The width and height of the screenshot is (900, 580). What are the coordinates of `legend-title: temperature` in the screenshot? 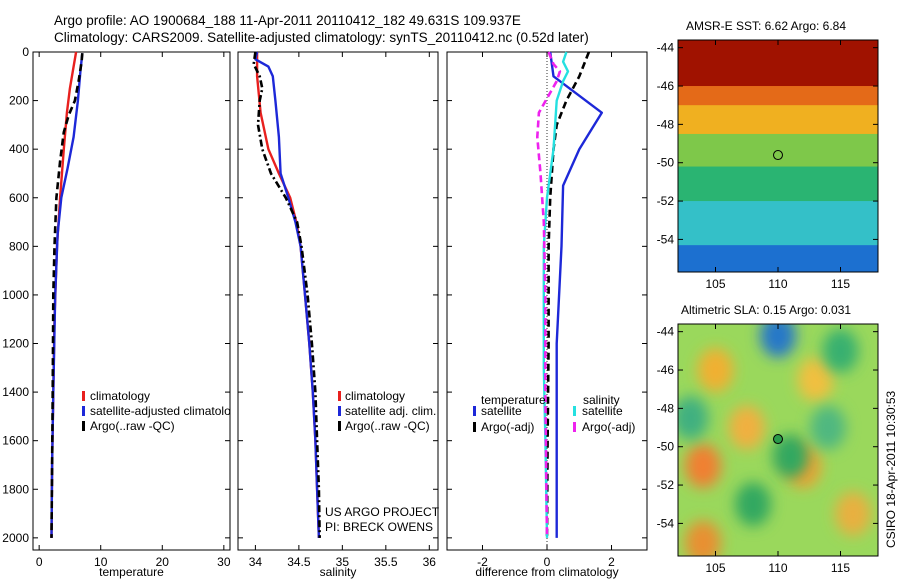 It's located at (513, 400).